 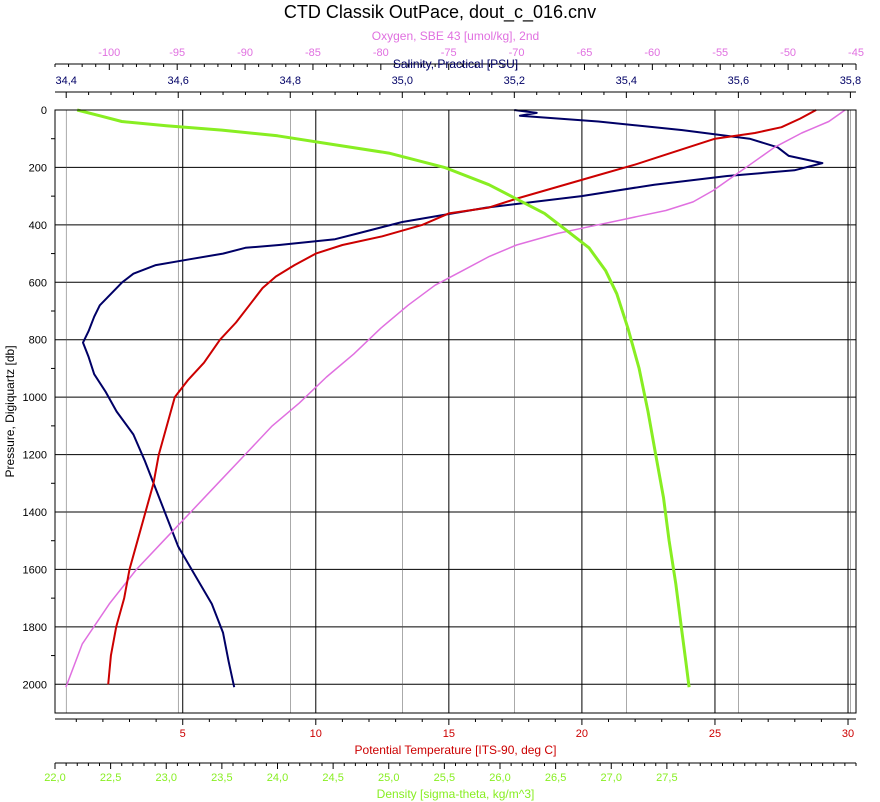 What do you see at coordinates (582, 734) in the screenshot?
I see `temperature-tick-label: 20` at bounding box center [582, 734].